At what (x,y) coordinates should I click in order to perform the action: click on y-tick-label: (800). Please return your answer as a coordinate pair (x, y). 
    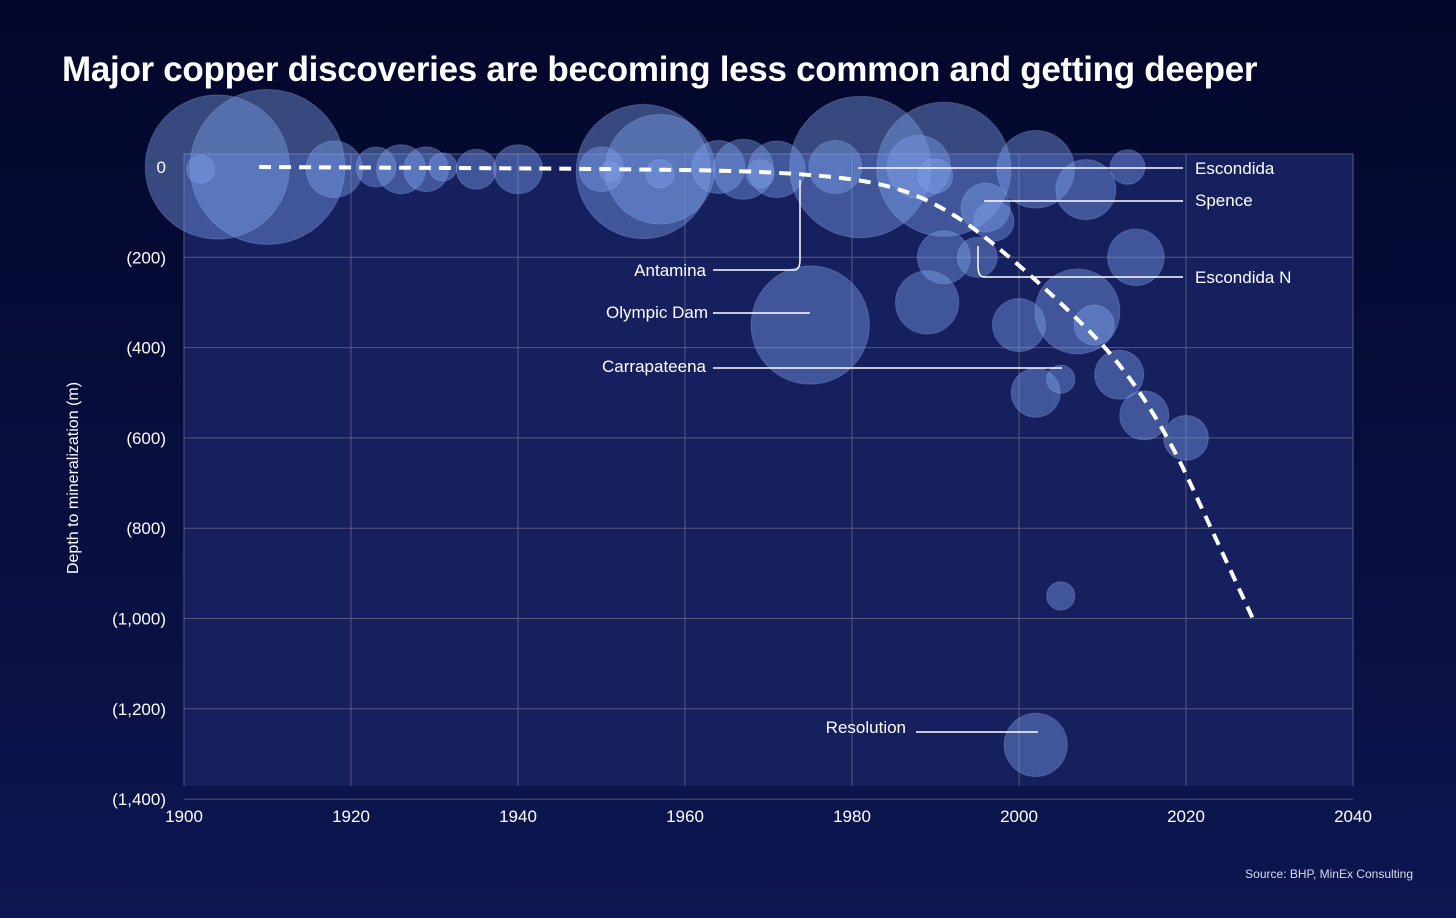
    Looking at the image, I should click on (146, 528).